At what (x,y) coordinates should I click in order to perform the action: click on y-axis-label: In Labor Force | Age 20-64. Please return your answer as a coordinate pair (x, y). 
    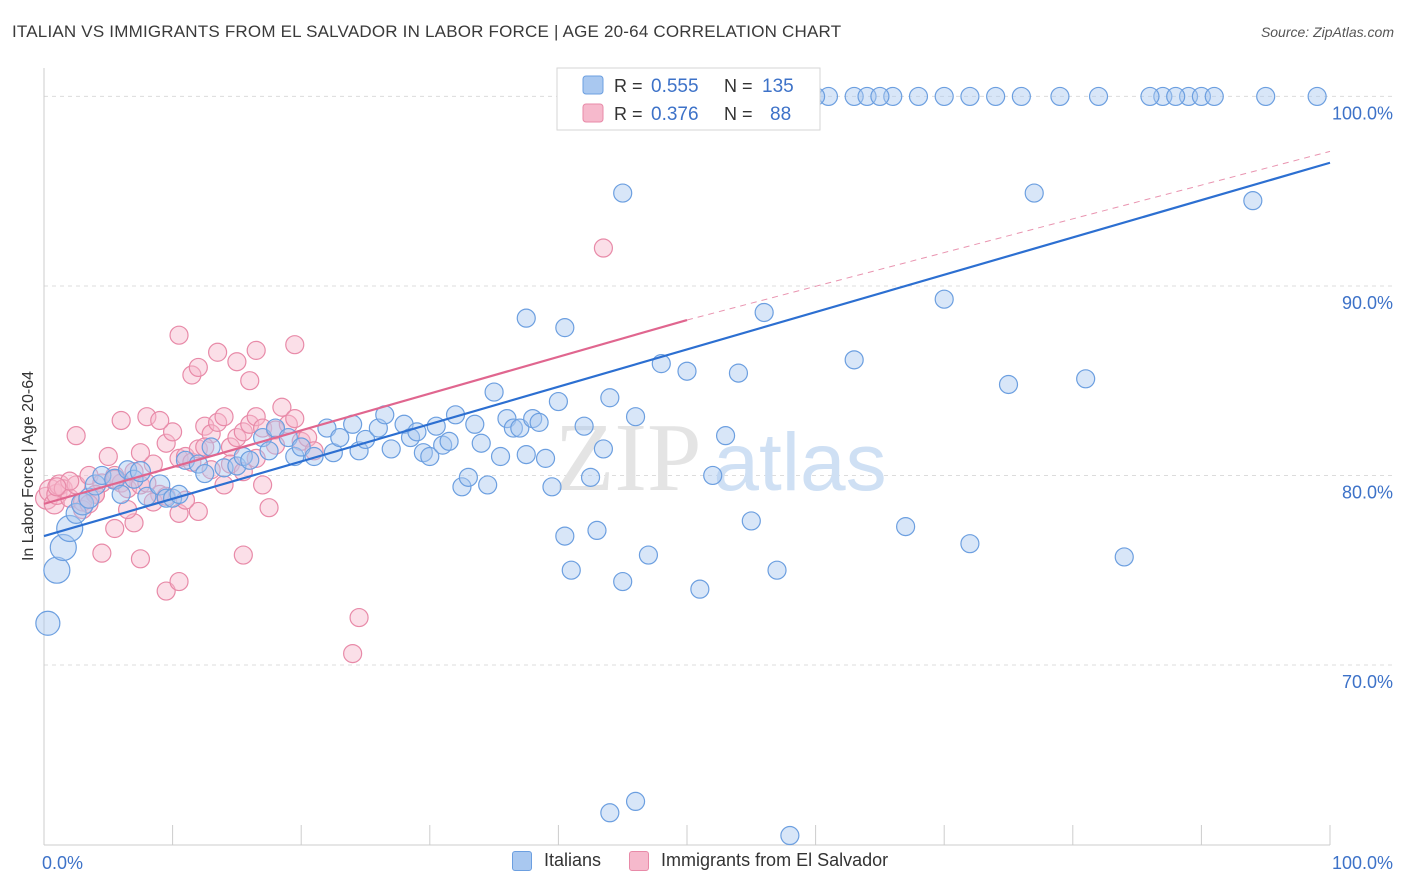
    Looking at the image, I should click on (28, 466).